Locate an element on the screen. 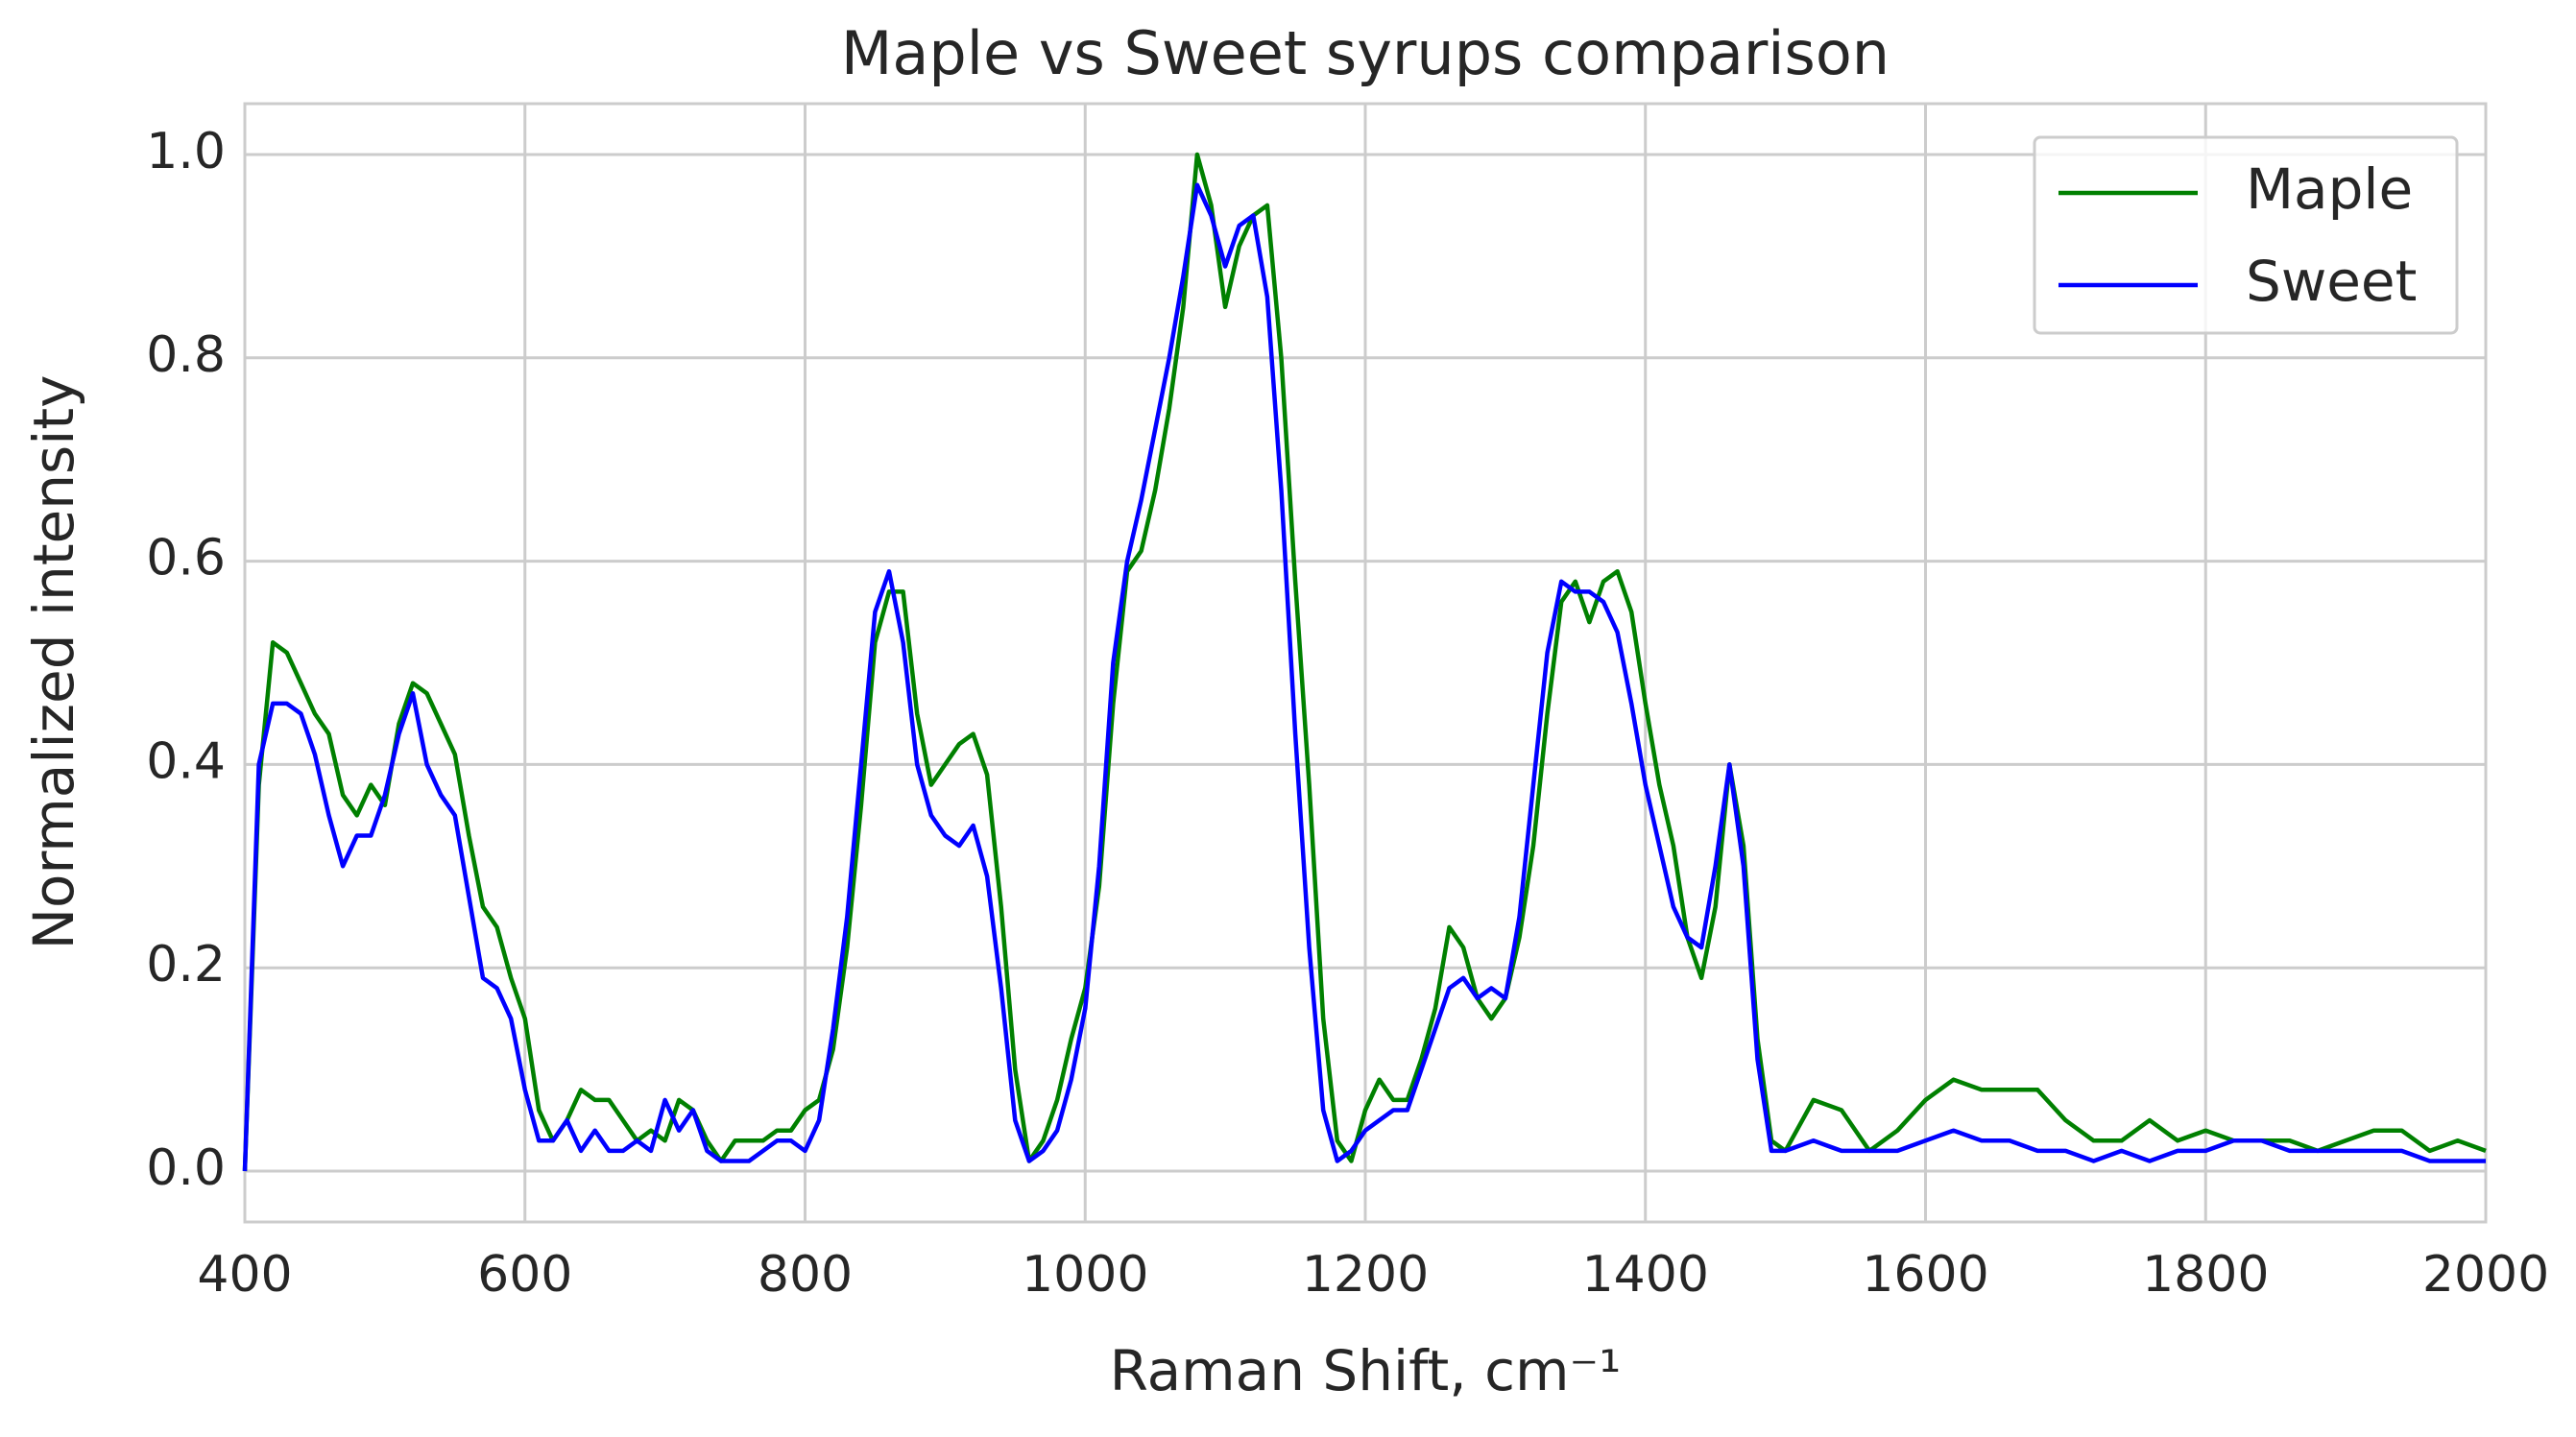 The width and height of the screenshot is (2576, 1437). x-tick-label: 1000 is located at coordinates (1085, 1275).